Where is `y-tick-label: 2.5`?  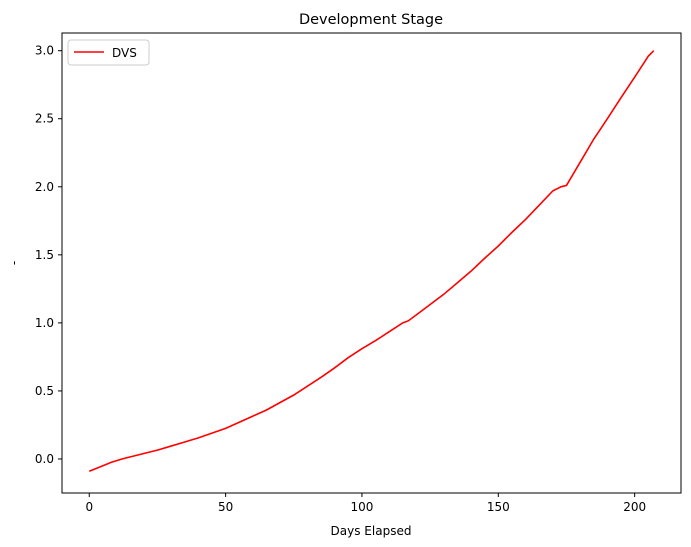 y-tick-label: 2.5 is located at coordinates (44, 119).